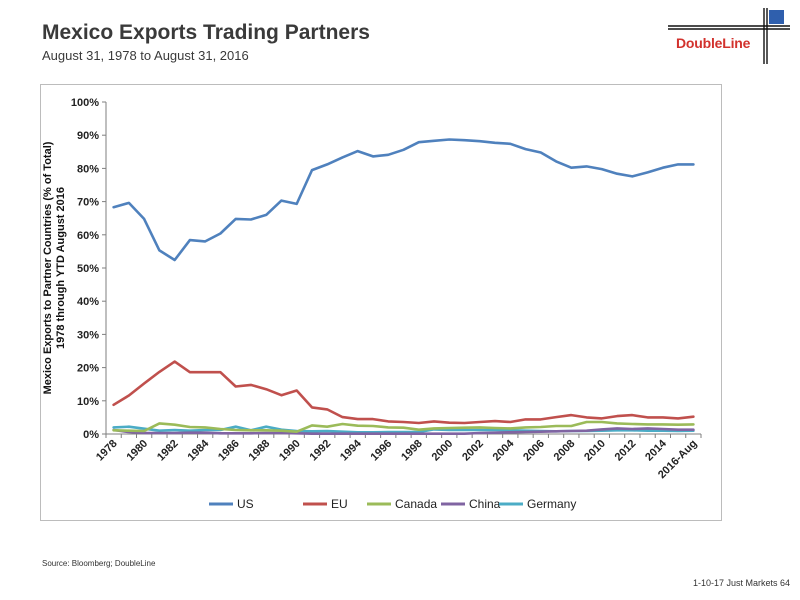  I want to click on slide-title: Mexico Exports Trading Partners, so click(206, 32).